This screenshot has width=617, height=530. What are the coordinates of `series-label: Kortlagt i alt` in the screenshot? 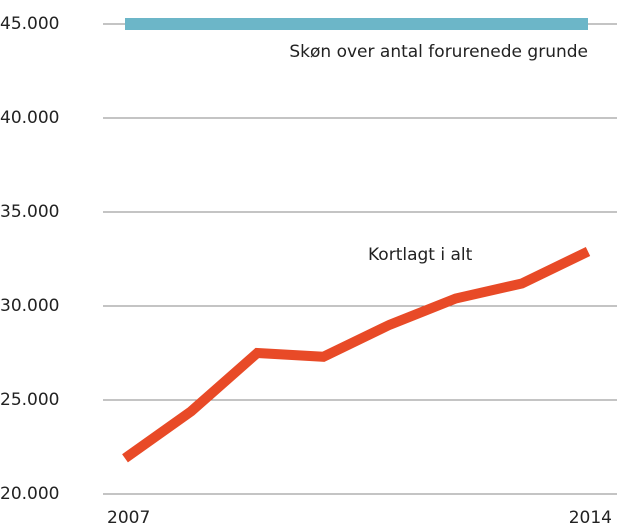 It's located at (420, 255).